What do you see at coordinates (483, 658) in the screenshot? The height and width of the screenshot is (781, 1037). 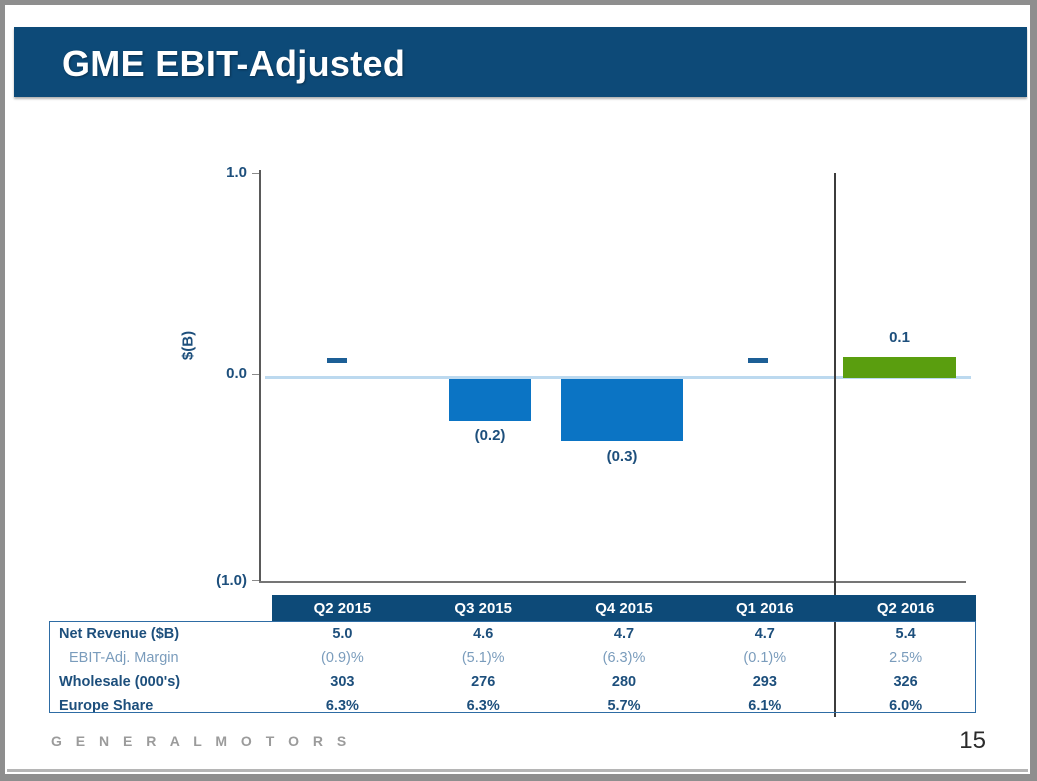 I see `cell-ebit-margin-q3-2015: (5.1)%` at bounding box center [483, 658].